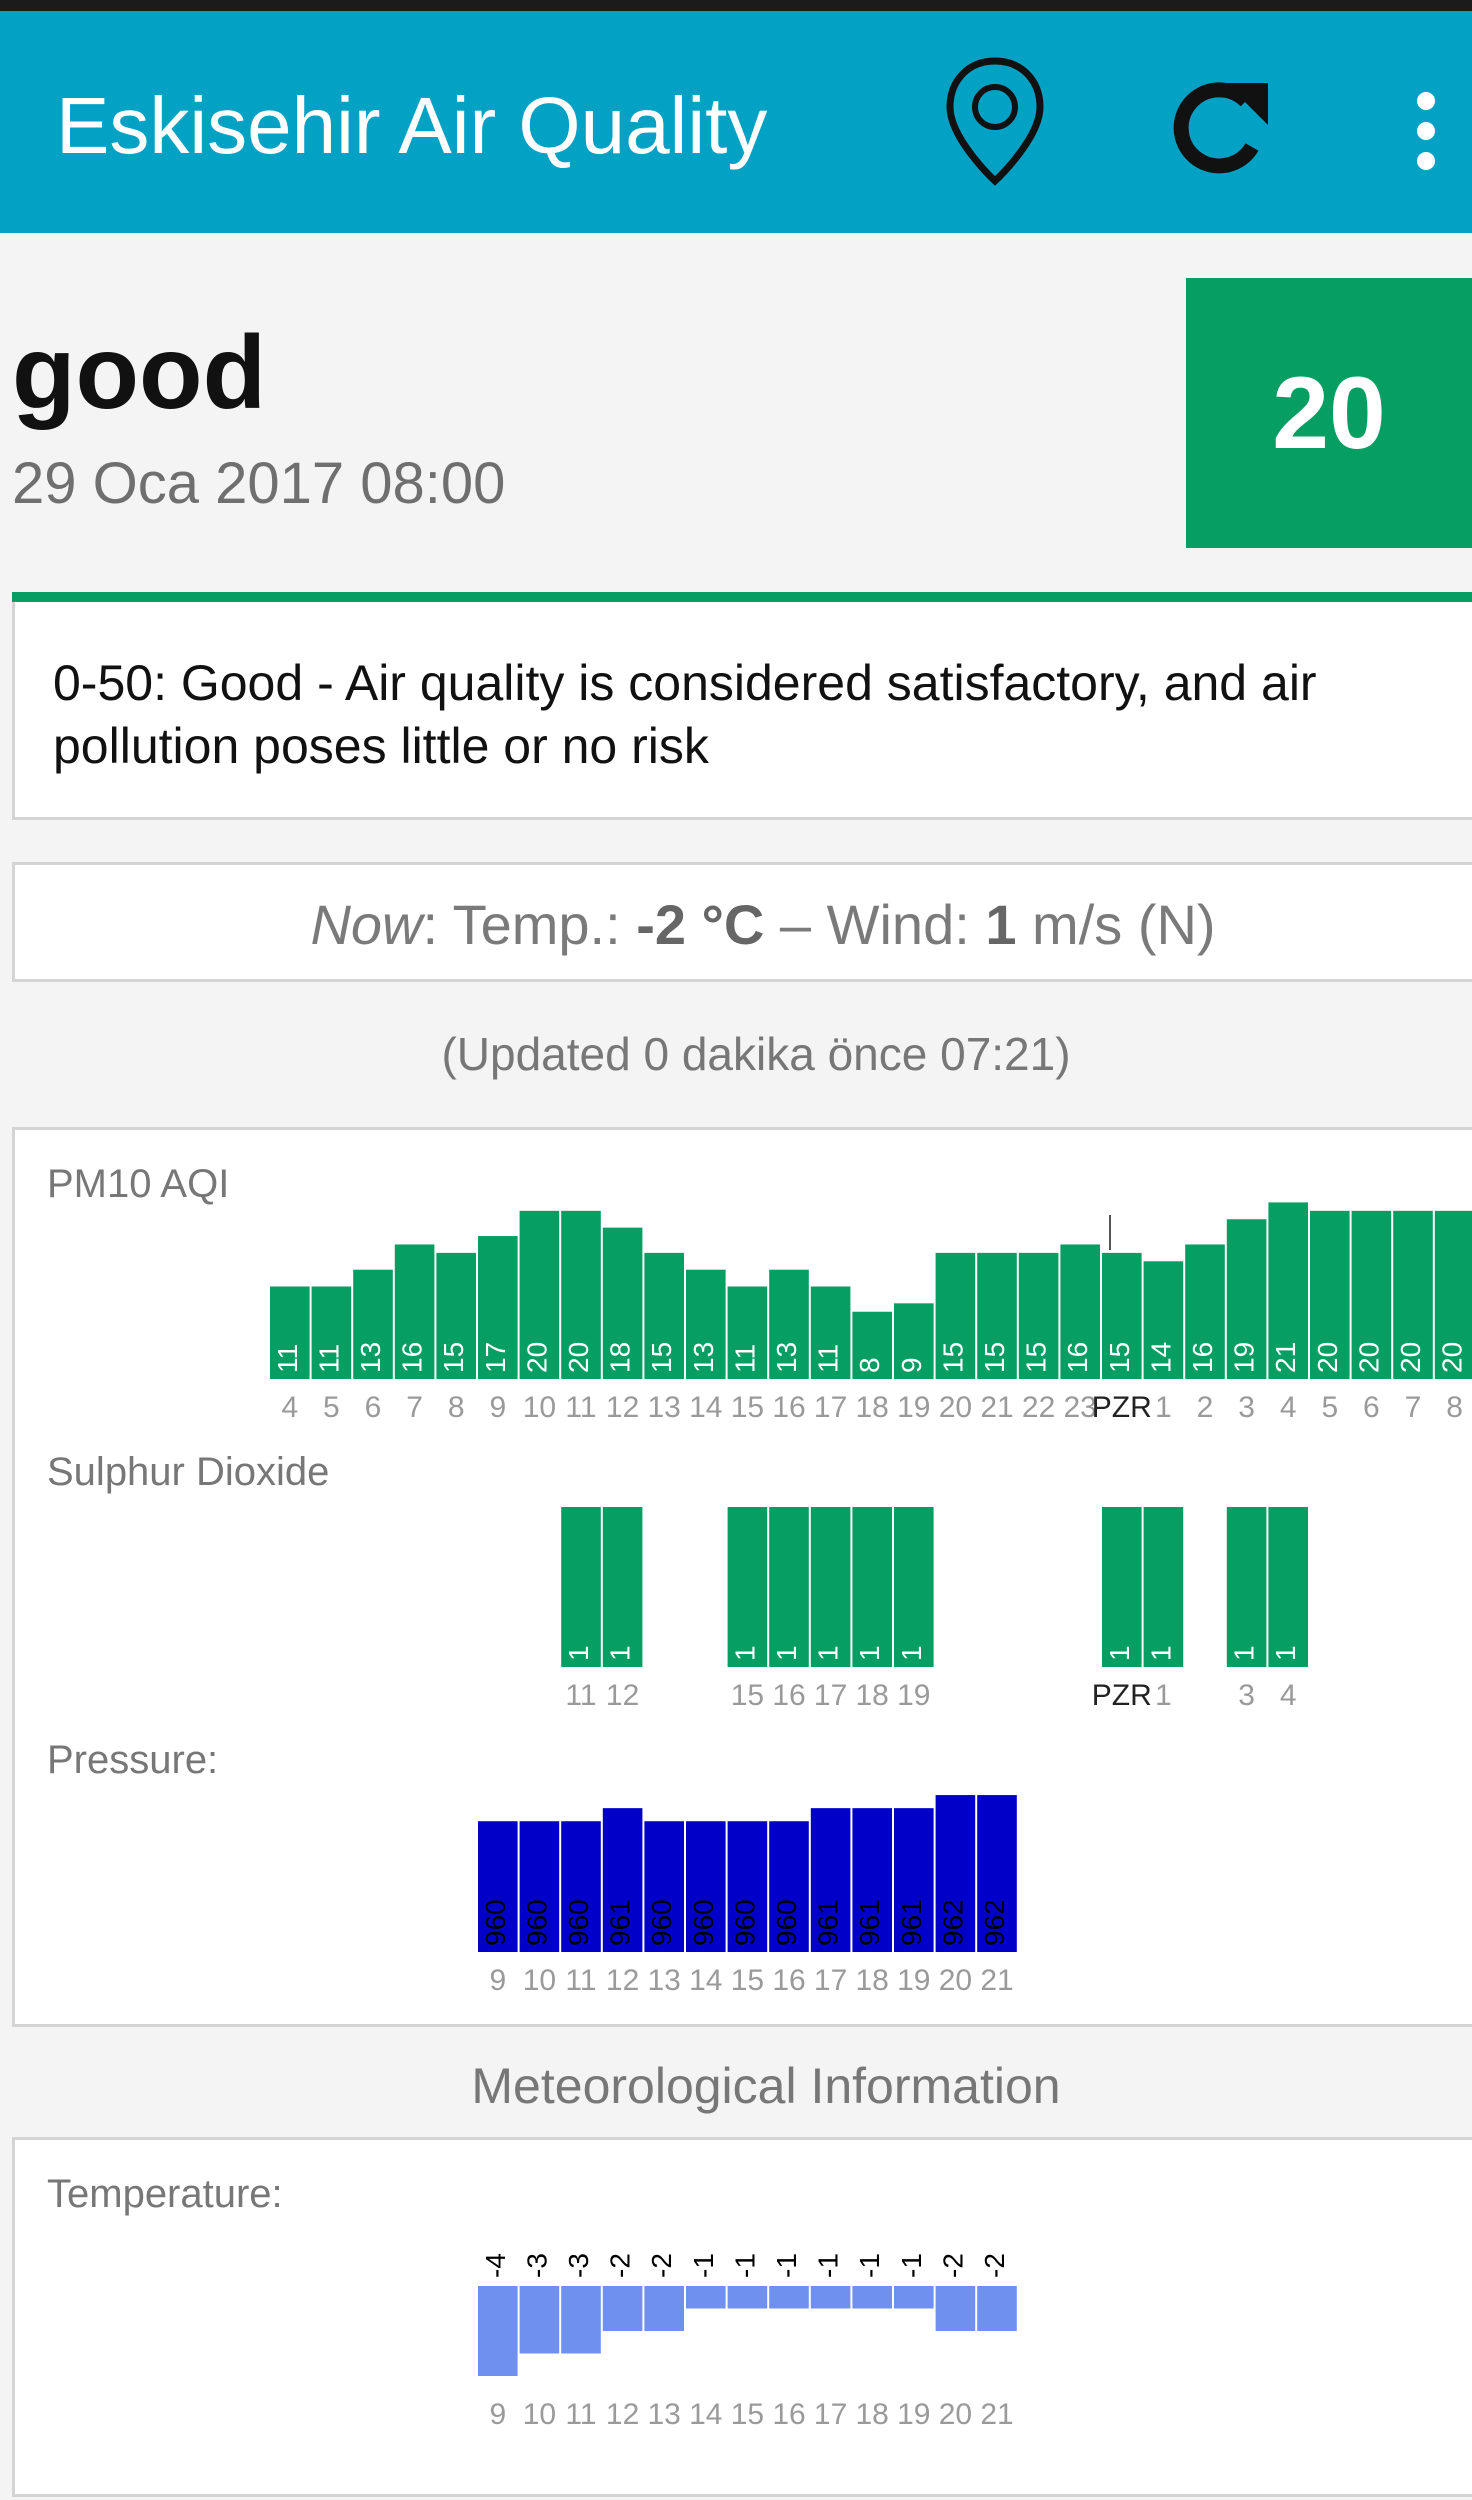 The height and width of the screenshot is (2500, 1472). I want to click on pm10-aqi-value-label: 13, so click(703, 1357).